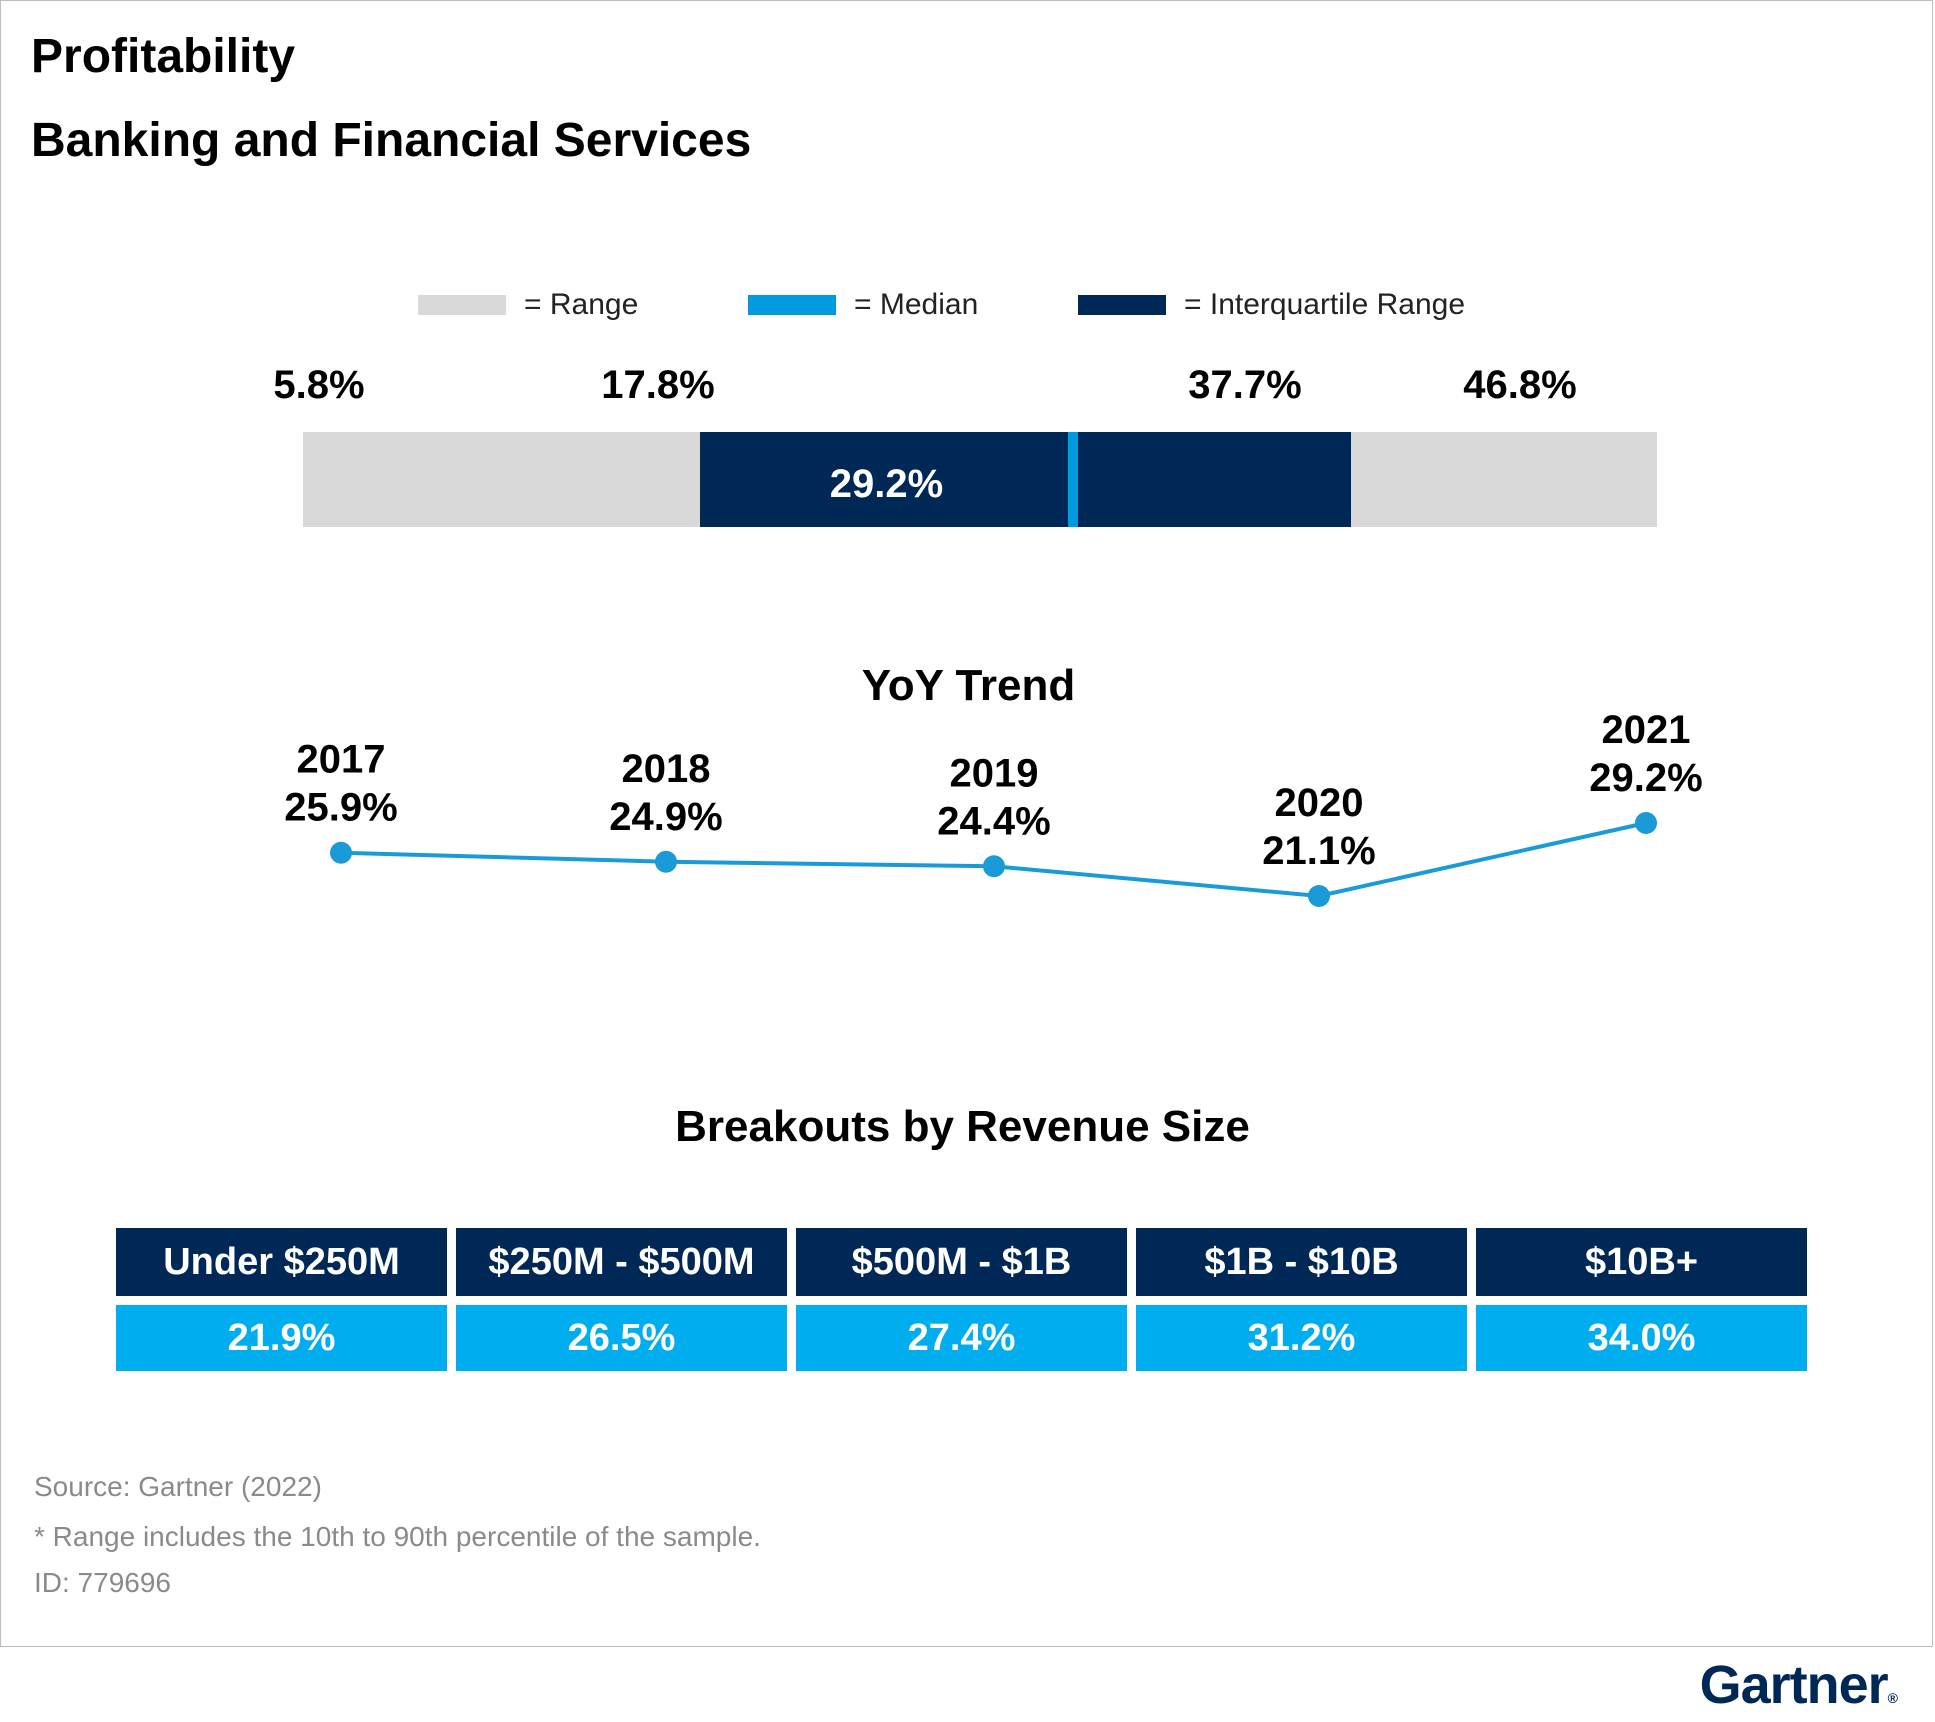 The width and height of the screenshot is (1935, 1722). I want to click on id-note: ID: 779696, so click(102, 1582).